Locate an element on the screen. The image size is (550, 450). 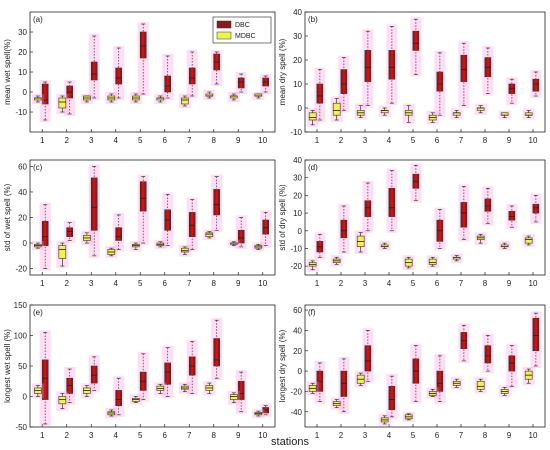
y-axis-label: std of dry spell (%) is located at coordinates (282, 217).